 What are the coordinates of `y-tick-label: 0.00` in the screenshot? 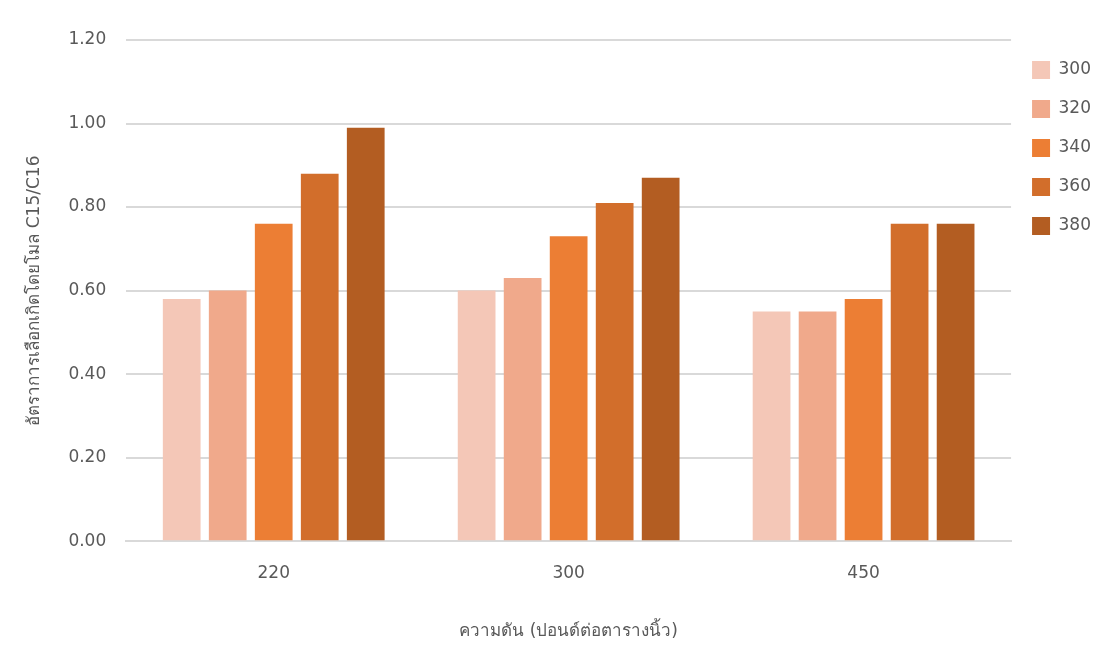 It's located at (87, 539).